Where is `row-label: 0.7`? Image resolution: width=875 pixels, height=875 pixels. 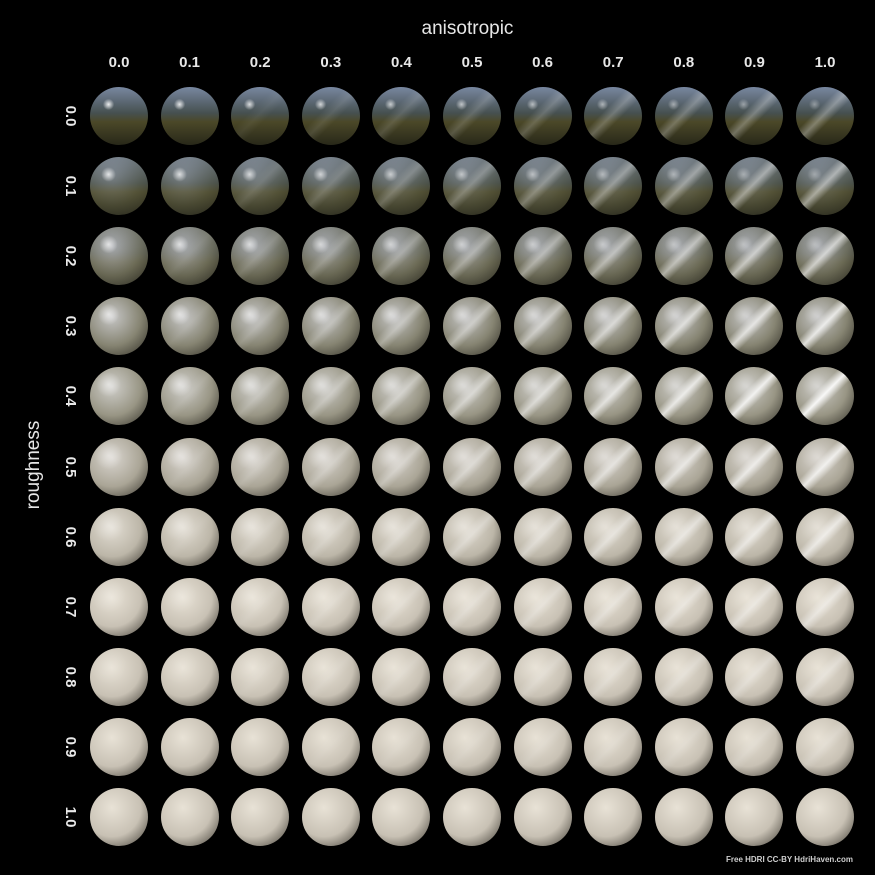 row-label: 0.7 is located at coordinates (70, 607).